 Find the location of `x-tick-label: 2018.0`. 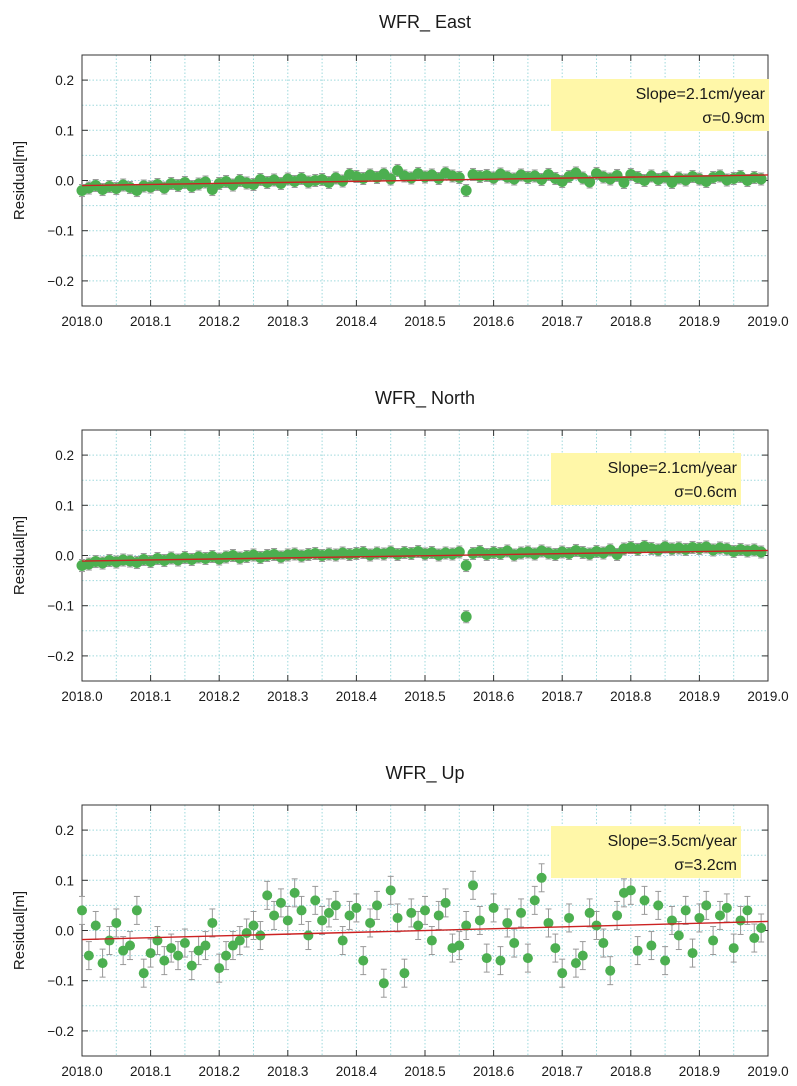

x-tick-label: 2018.0 is located at coordinates (81, 696).